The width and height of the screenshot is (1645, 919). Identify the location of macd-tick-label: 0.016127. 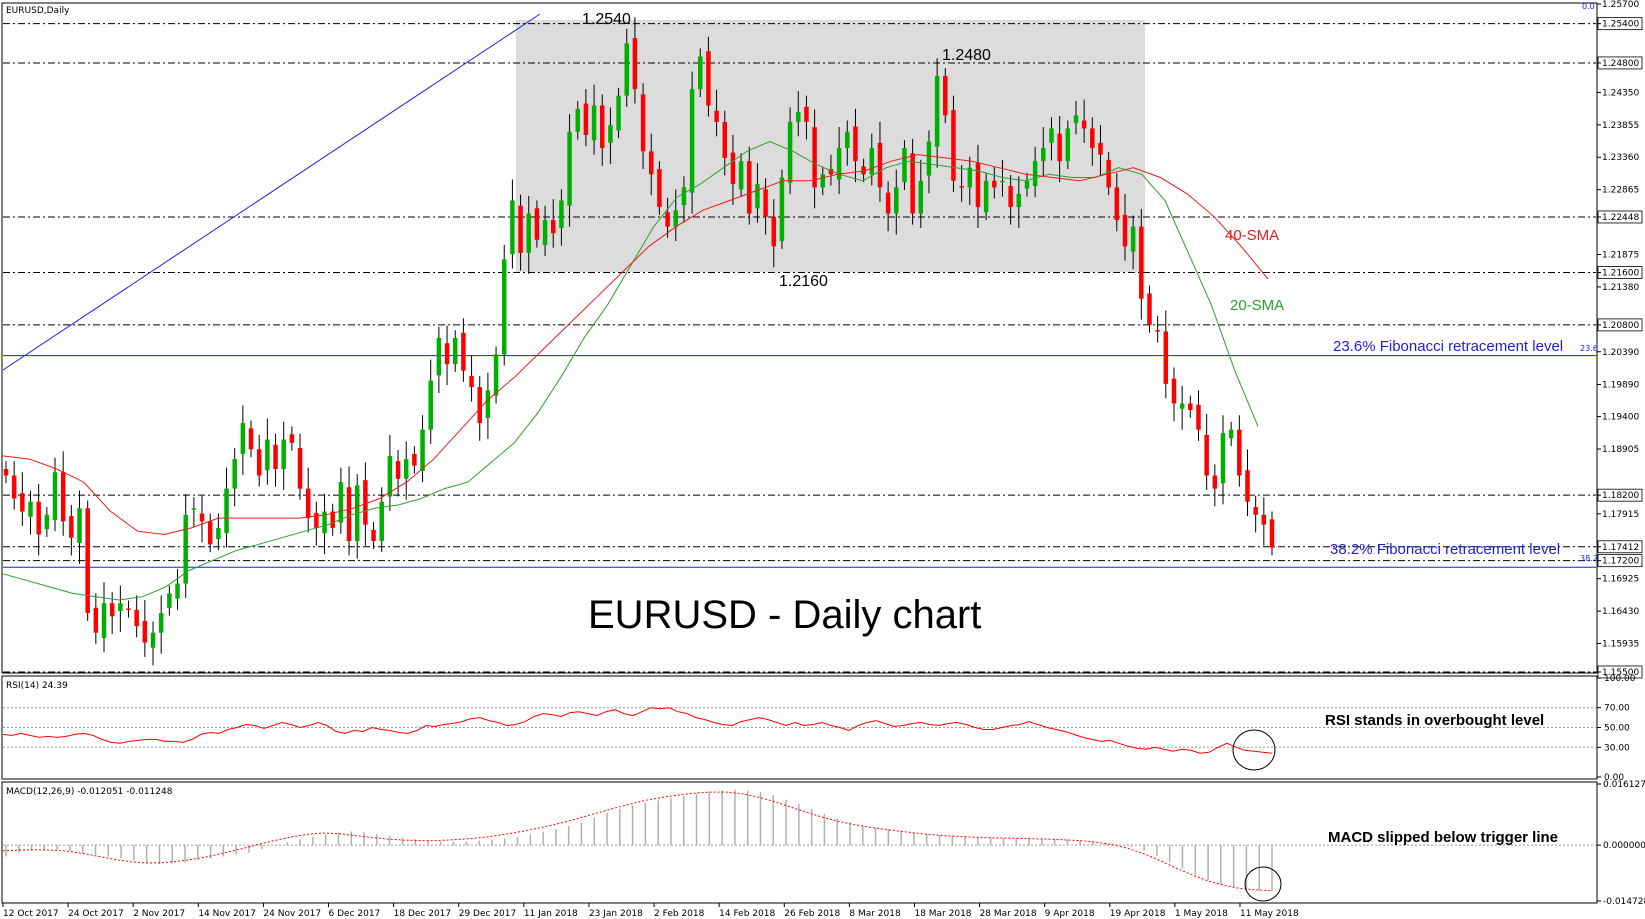
(1624, 785).